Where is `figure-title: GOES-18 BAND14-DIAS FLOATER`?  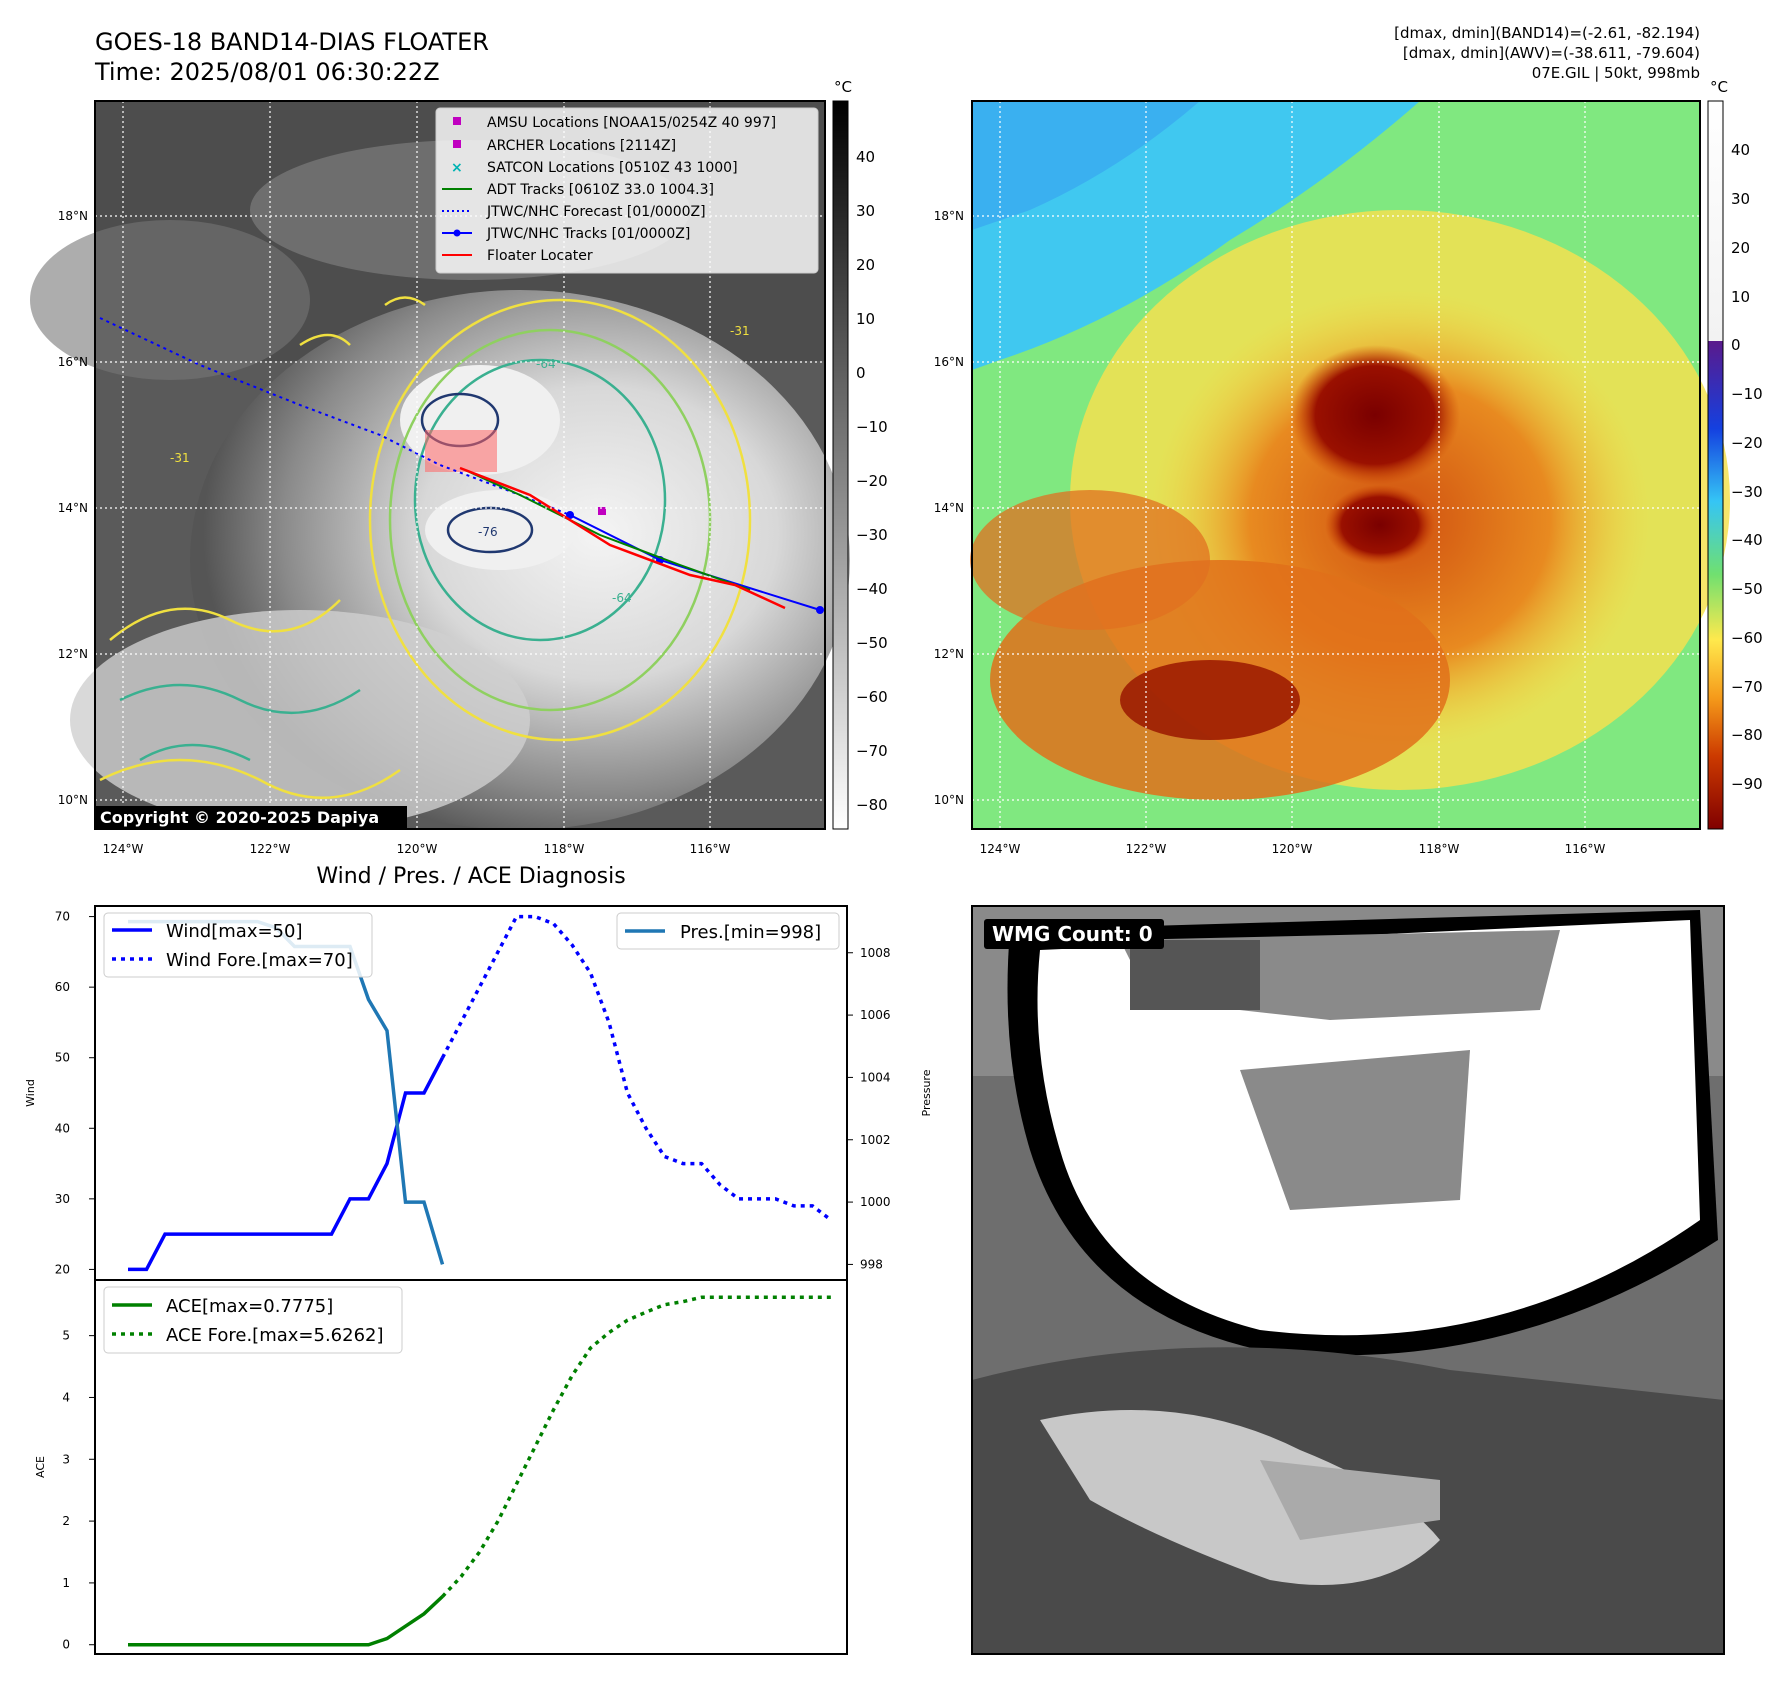 figure-title: GOES-18 BAND14-DIAS FLOATER is located at coordinates (292, 42).